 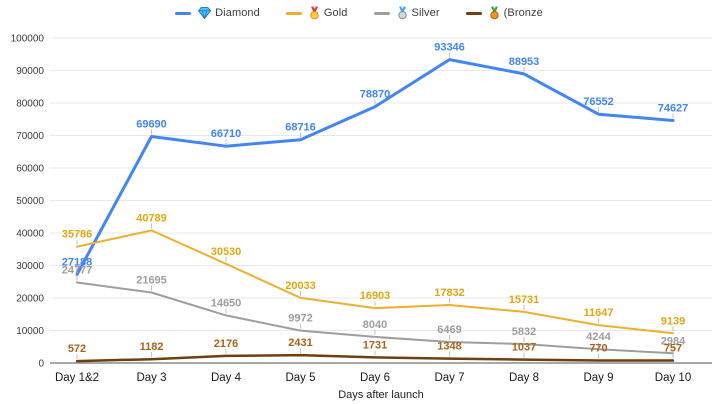 What do you see at coordinates (449, 347) in the screenshot?
I see `data-label-bronze: 1348` at bounding box center [449, 347].